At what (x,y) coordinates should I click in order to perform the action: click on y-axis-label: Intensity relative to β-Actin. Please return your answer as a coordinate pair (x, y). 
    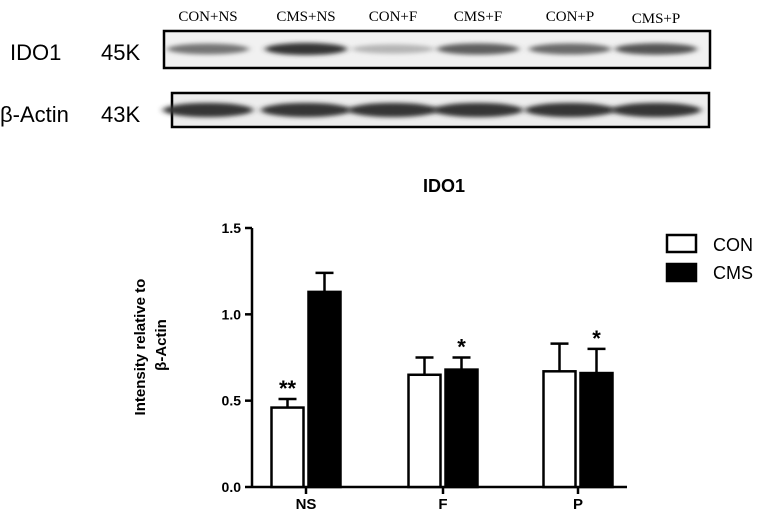
    Looking at the image, I should click on (151, 345).